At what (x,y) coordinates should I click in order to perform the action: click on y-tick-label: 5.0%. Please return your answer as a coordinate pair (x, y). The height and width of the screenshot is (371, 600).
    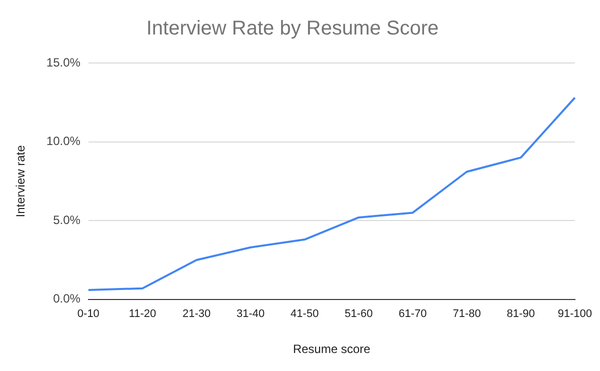
    Looking at the image, I should click on (67, 219).